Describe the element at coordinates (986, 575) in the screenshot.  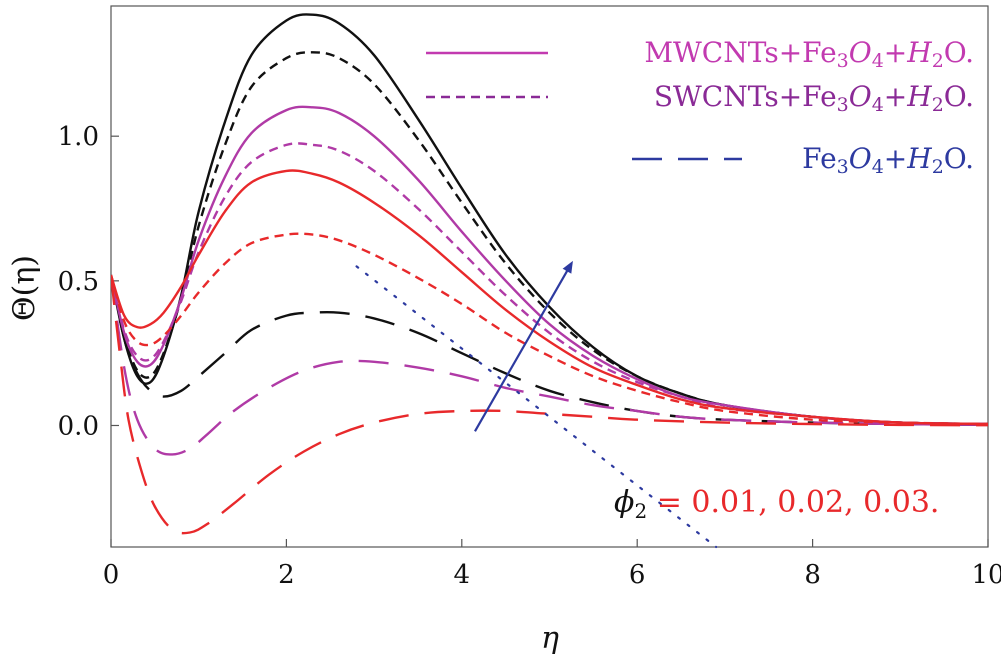
I see `x-tick-label: 10` at that location.